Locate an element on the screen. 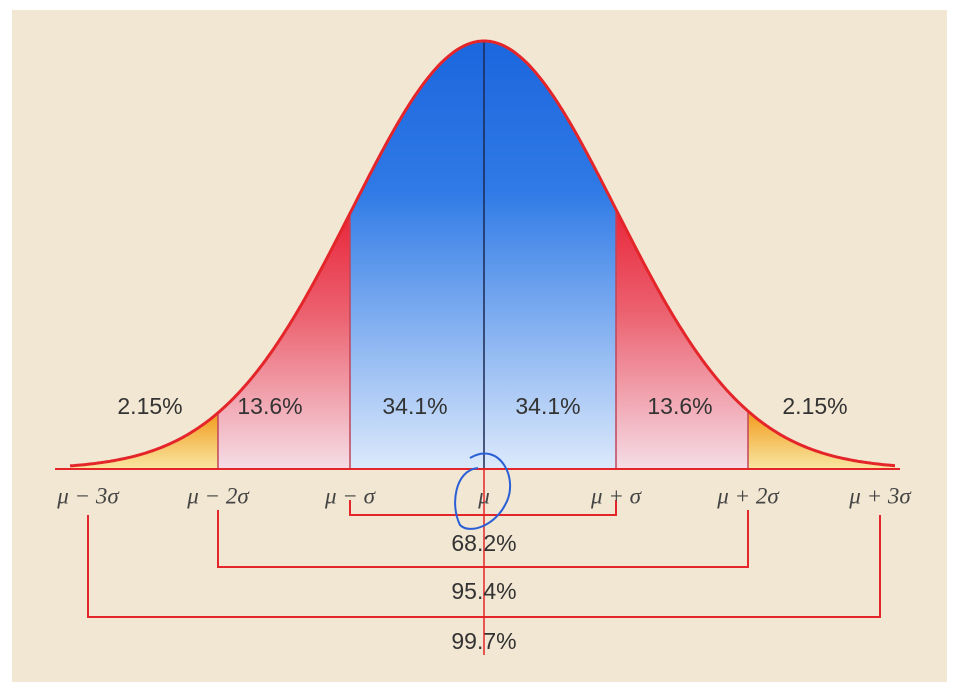 The width and height of the screenshot is (971, 698). axis-label: μ − 3σ is located at coordinates (88, 495).